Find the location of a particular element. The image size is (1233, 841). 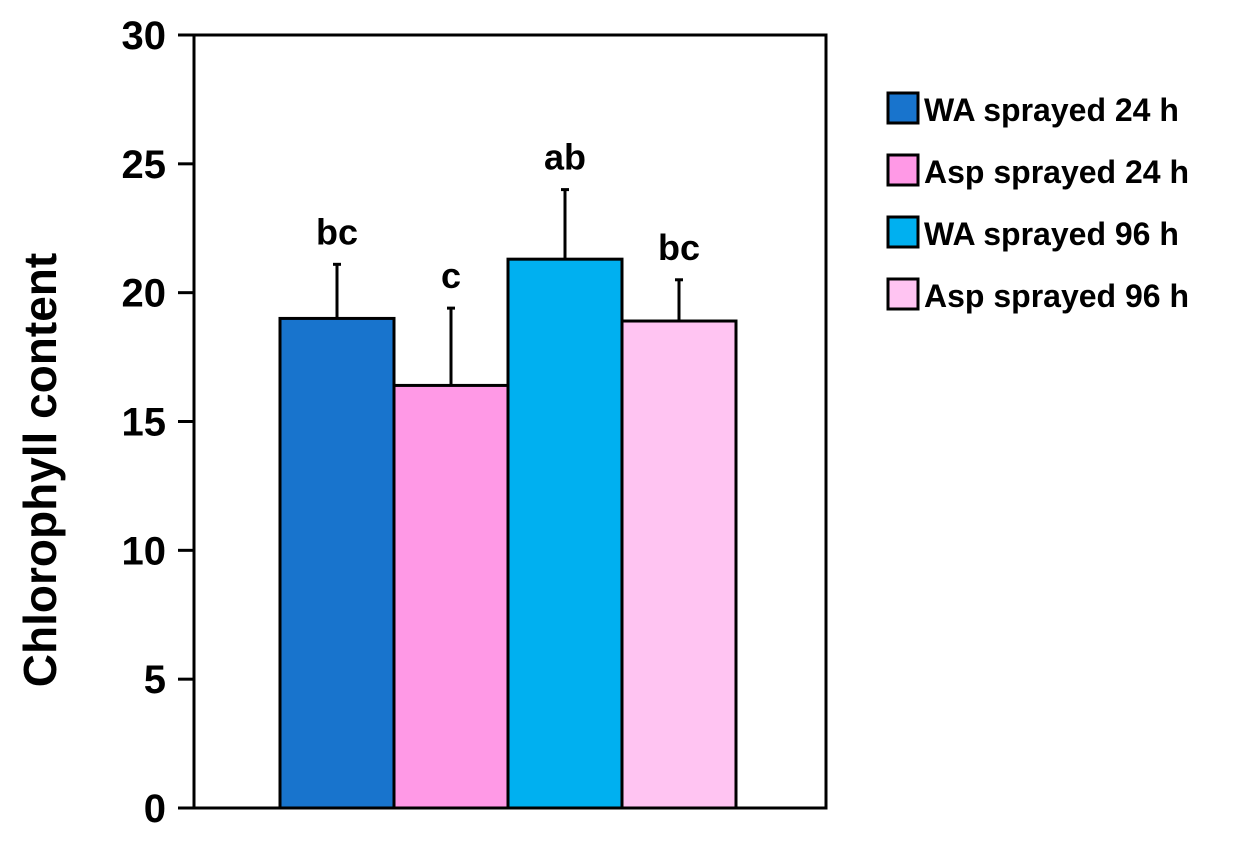

y-tick-label: 30 is located at coordinates (144, 36).